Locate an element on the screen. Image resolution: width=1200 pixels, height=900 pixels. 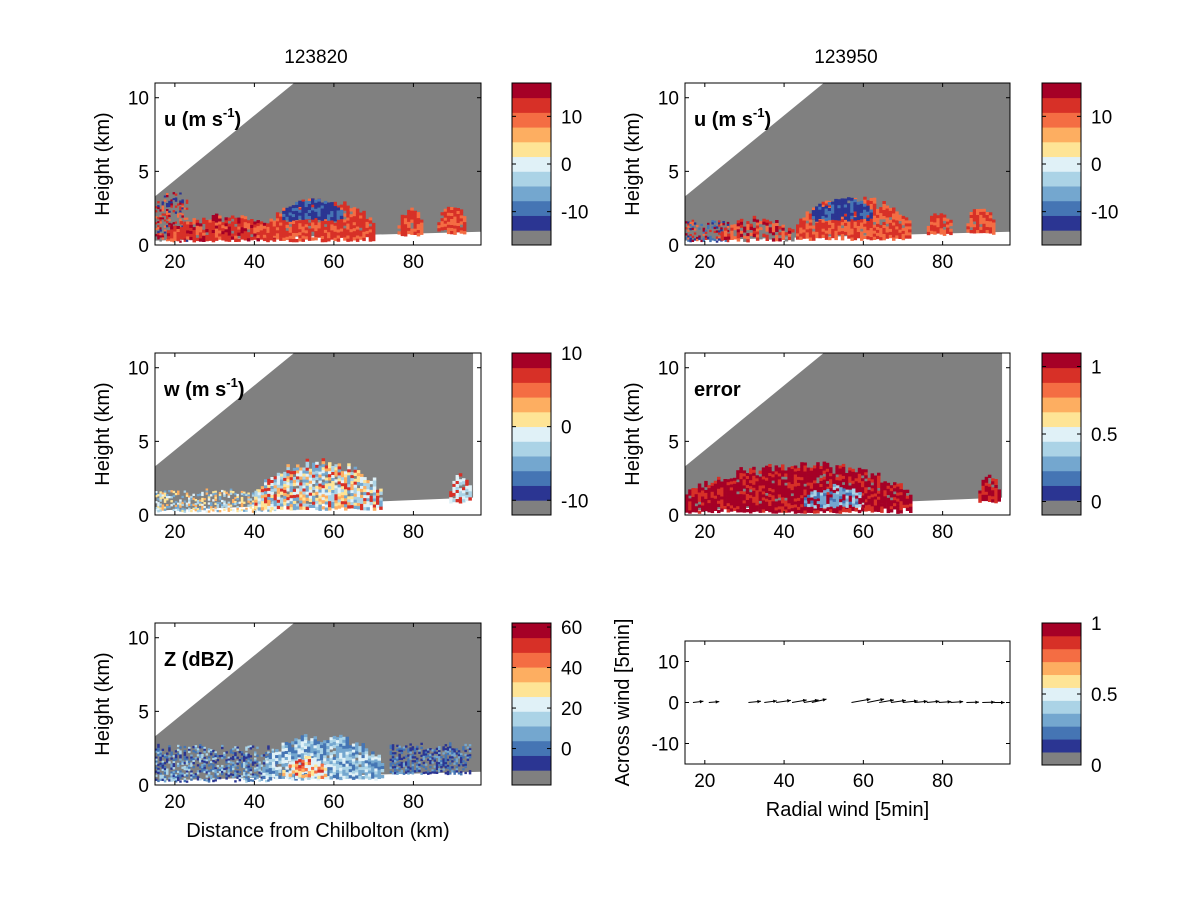
no-data-mask is located at coordinates (847, 162).